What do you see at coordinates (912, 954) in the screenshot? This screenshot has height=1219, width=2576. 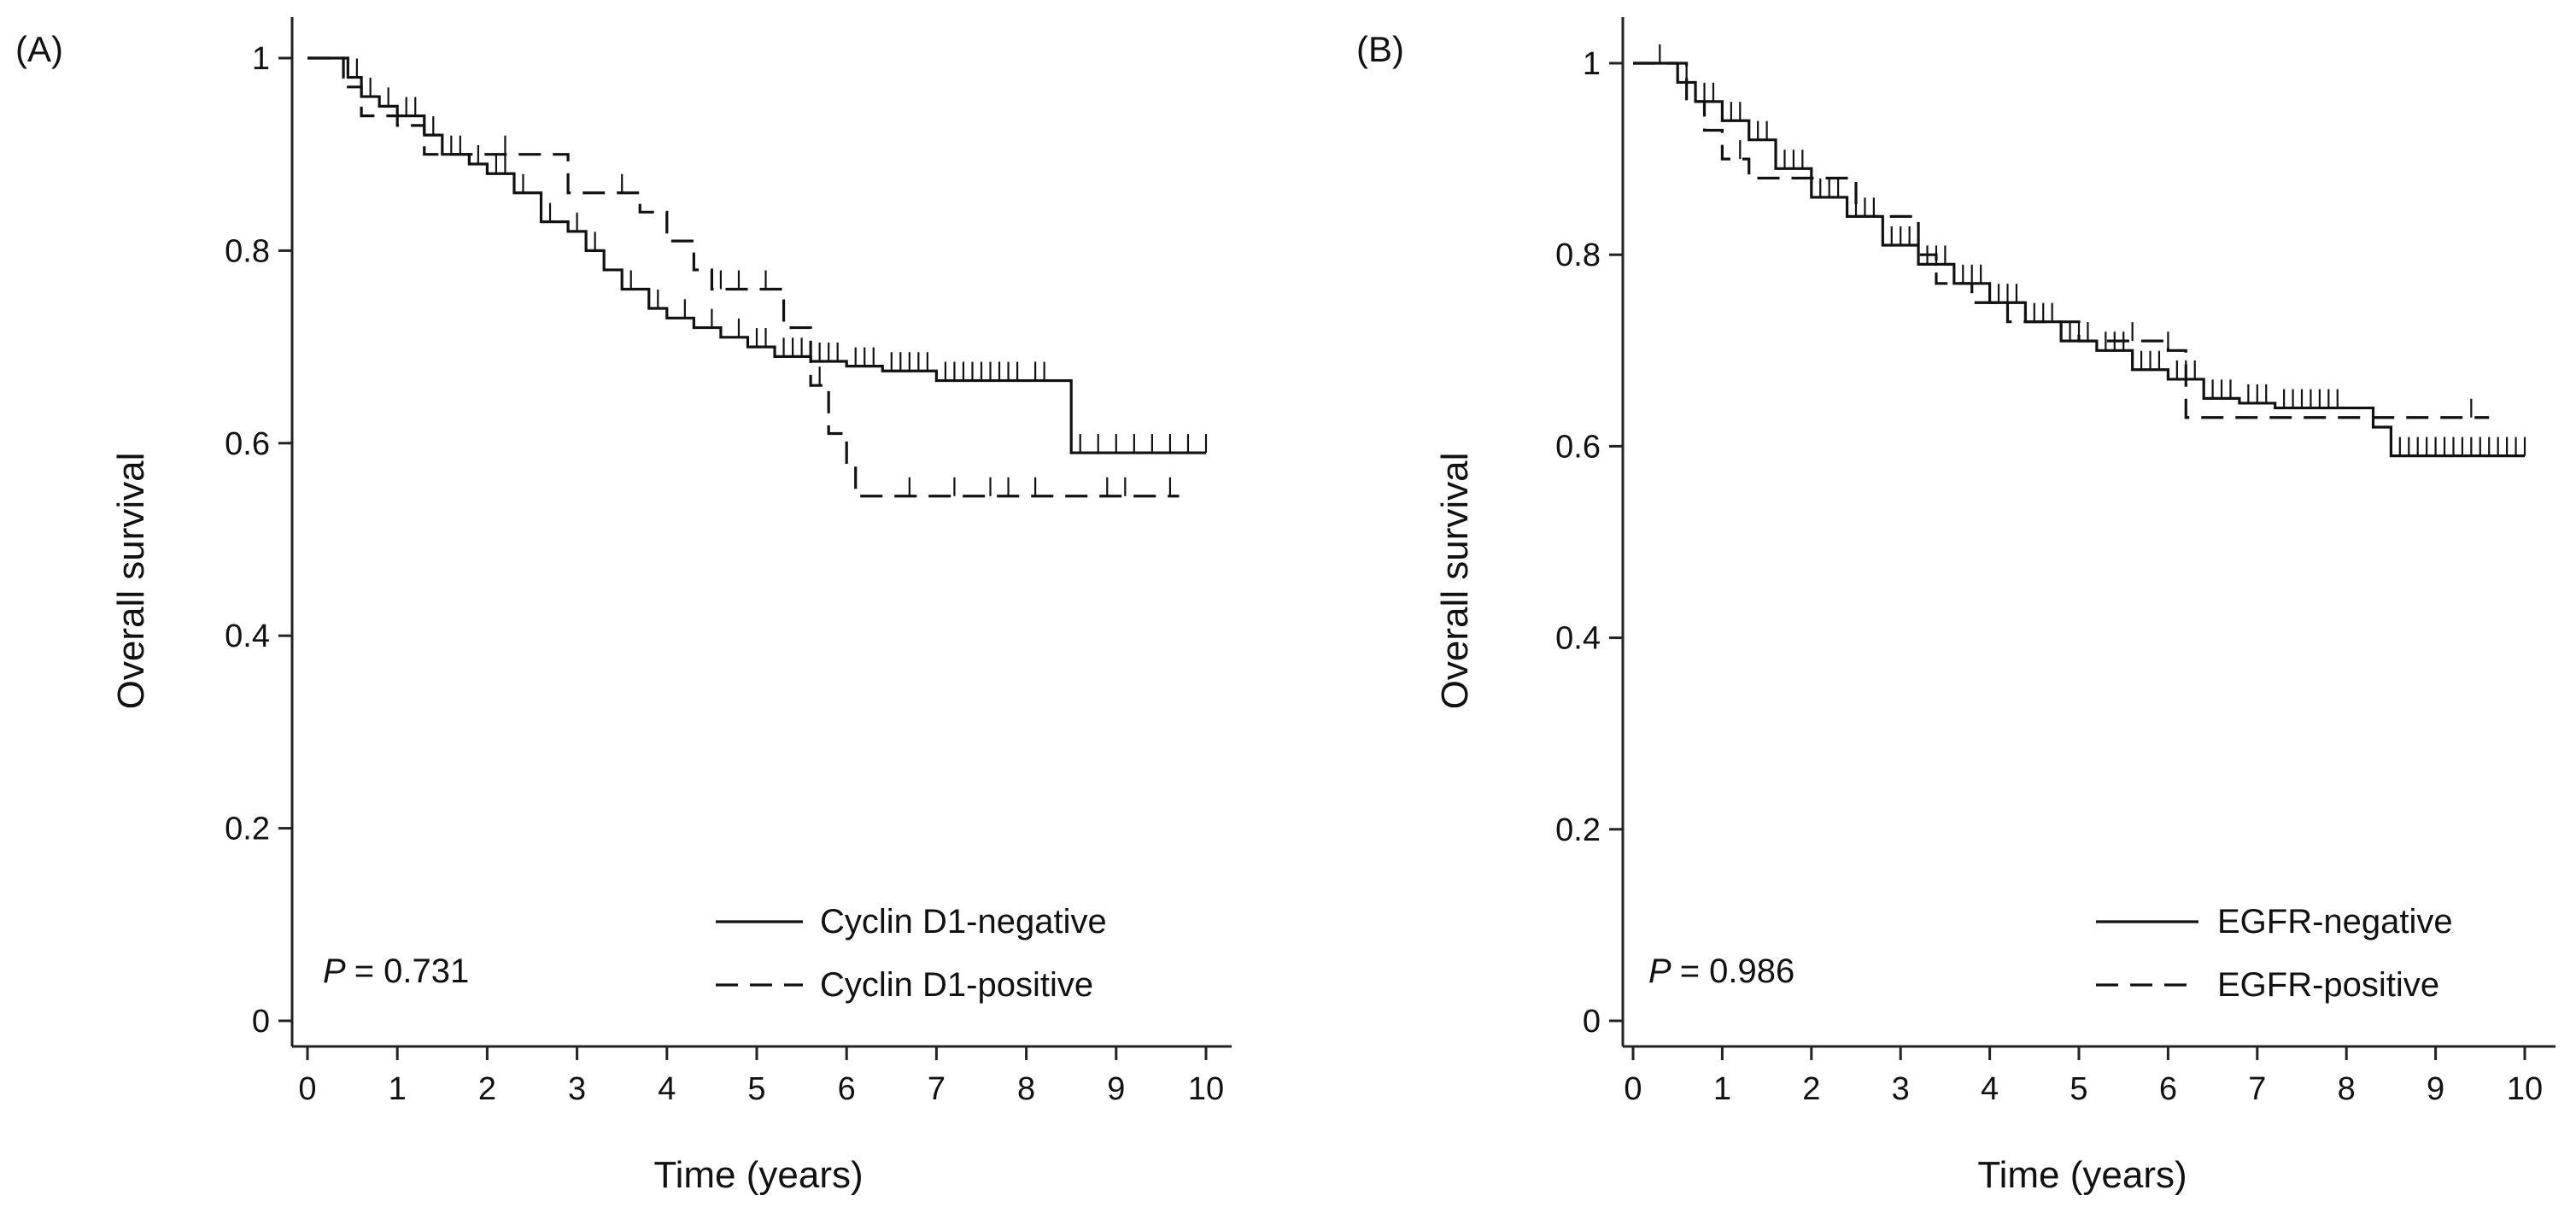 I see `legend: Cyclin D1-negative Cyclin D1-positive` at bounding box center [912, 954].